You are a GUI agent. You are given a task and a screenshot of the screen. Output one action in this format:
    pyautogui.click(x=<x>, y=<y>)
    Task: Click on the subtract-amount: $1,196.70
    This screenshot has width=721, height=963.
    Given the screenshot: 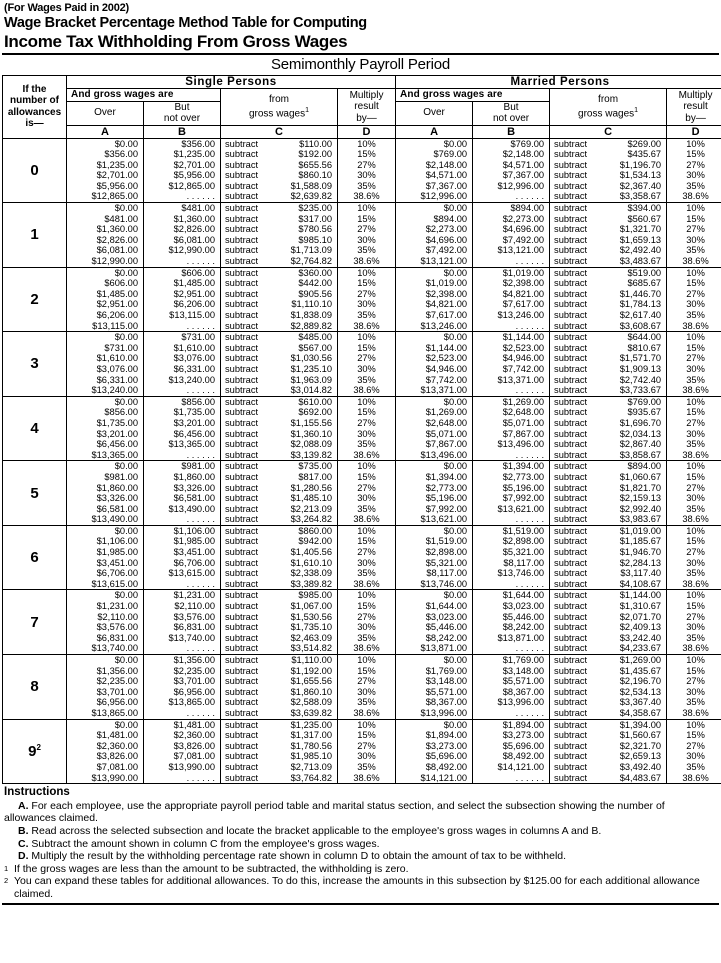 What is the action you would take?
    pyautogui.click(x=640, y=164)
    